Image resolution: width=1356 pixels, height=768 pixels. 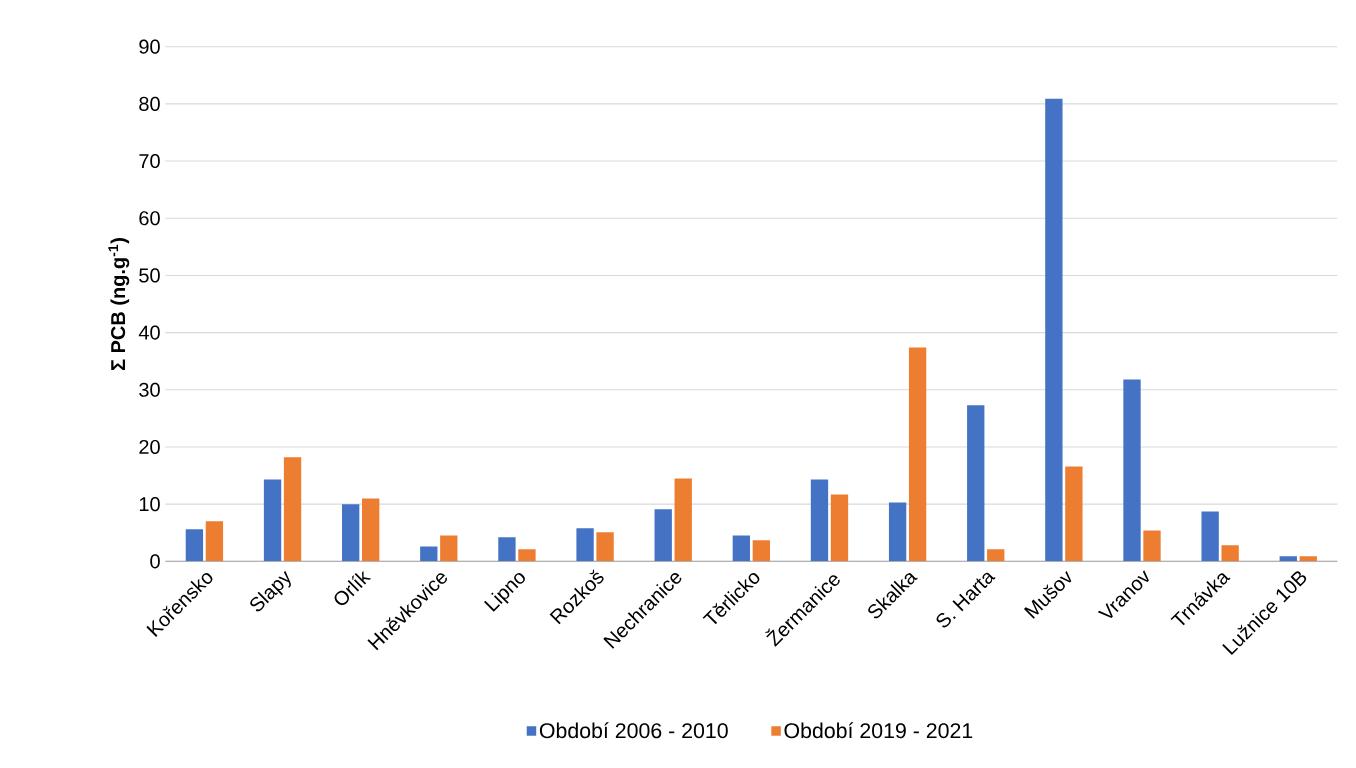 What do you see at coordinates (878, 730) in the screenshot?
I see `legend-label: Období 2019 - 2021` at bounding box center [878, 730].